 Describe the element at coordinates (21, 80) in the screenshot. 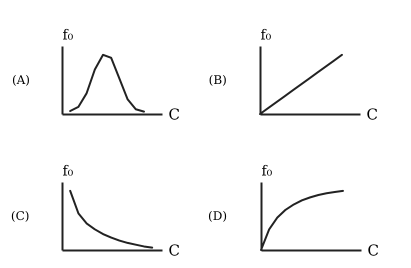

I see `text: (A)` at that location.